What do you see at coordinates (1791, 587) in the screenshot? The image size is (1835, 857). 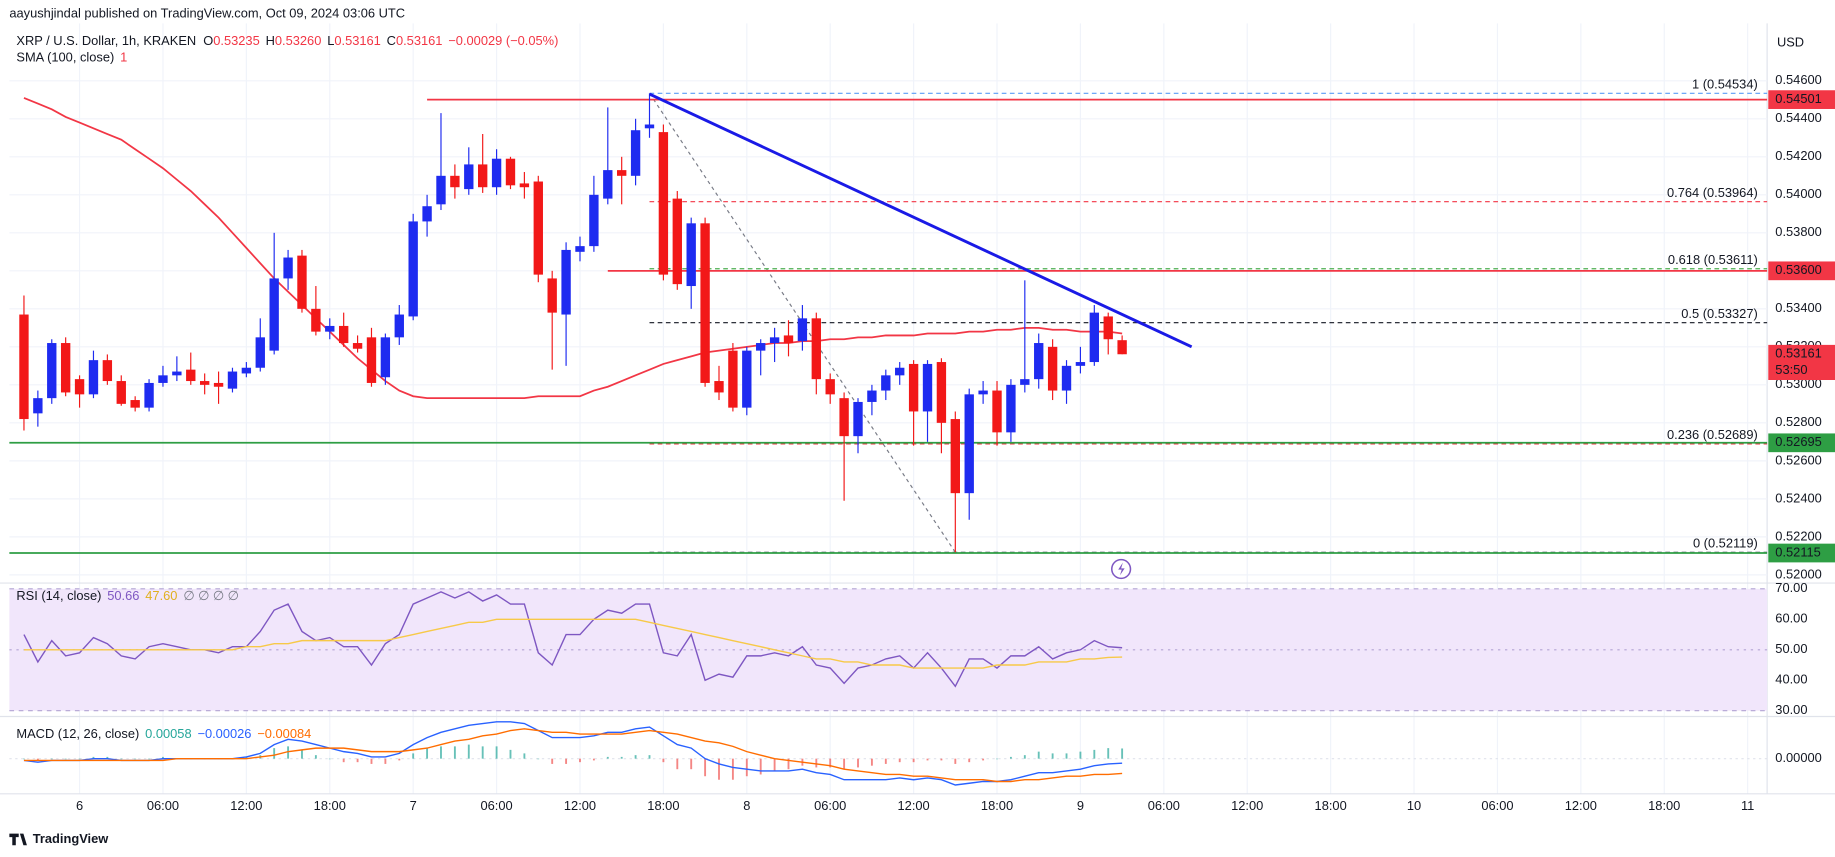 I see `y-tick-label: 70.00` at bounding box center [1791, 587].